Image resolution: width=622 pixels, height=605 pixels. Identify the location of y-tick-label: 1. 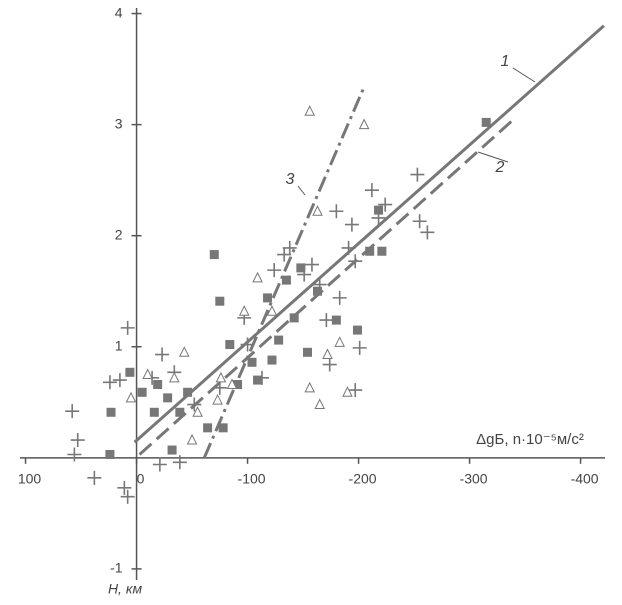
(119, 345).